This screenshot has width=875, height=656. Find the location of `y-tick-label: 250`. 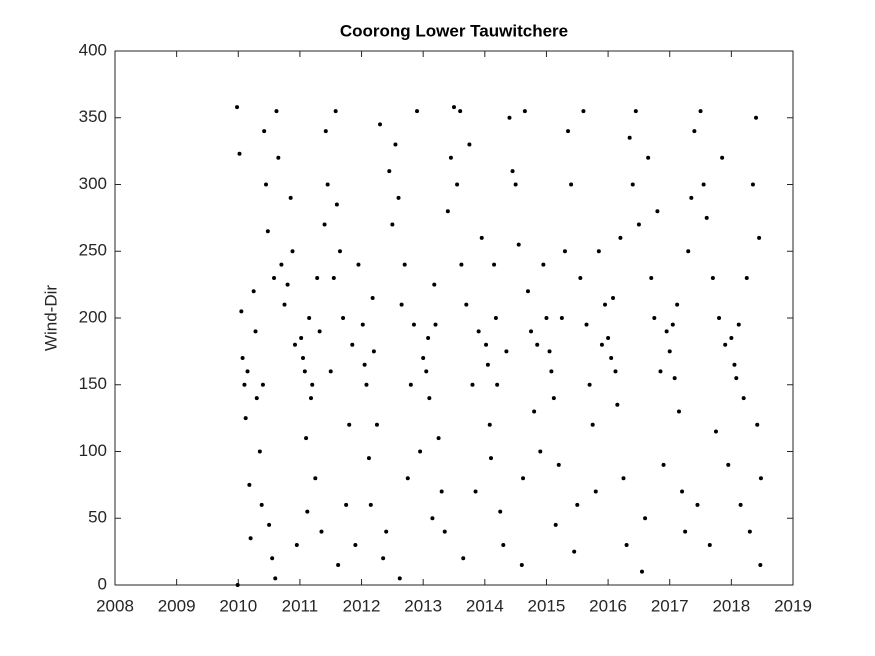

y-tick-label: 250 is located at coordinates (93, 250).